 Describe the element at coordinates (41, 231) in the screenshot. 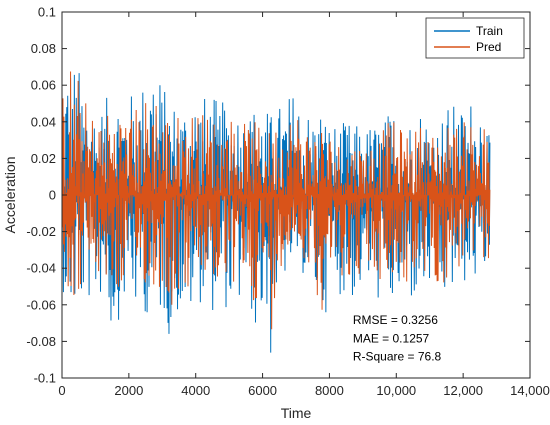

I see `y-tick-label: -0.02` at that location.